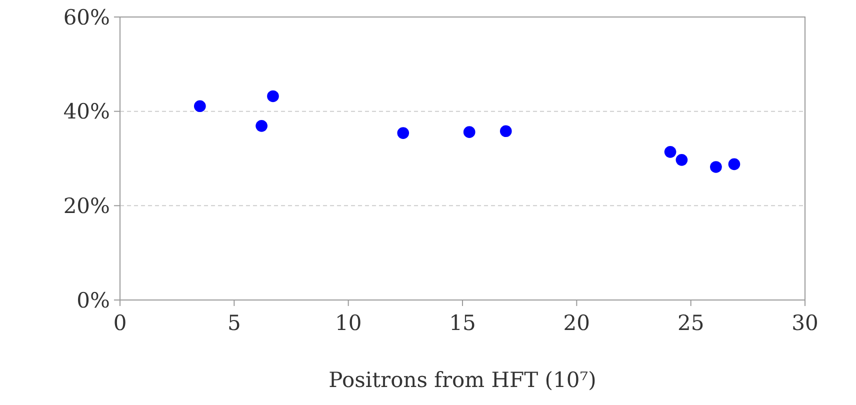 The image size is (856, 405). I want to click on x-tick-label: 20, so click(576, 323).